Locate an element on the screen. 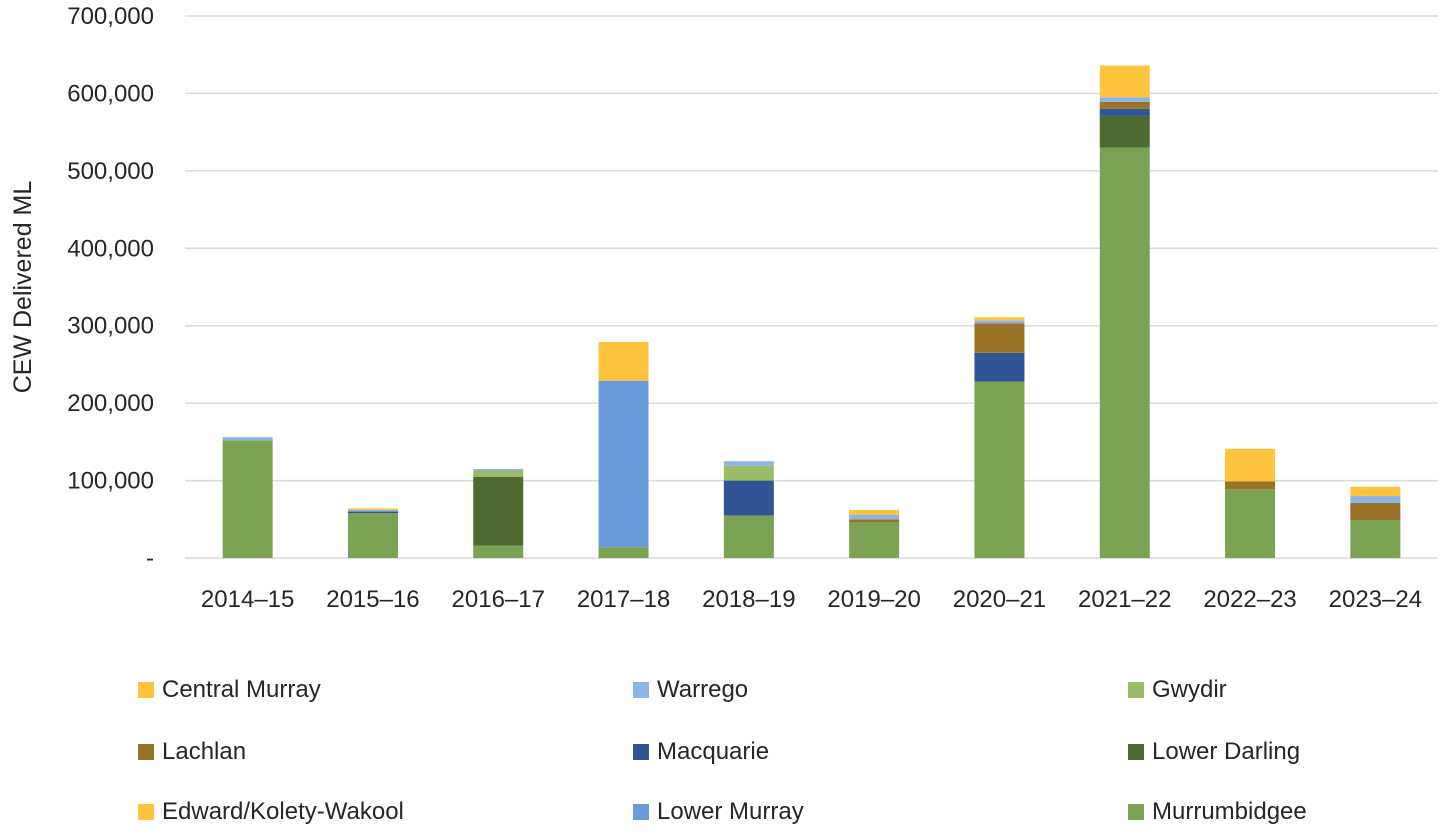  x-tick-label: 2016–17 is located at coordinates (498, 599).